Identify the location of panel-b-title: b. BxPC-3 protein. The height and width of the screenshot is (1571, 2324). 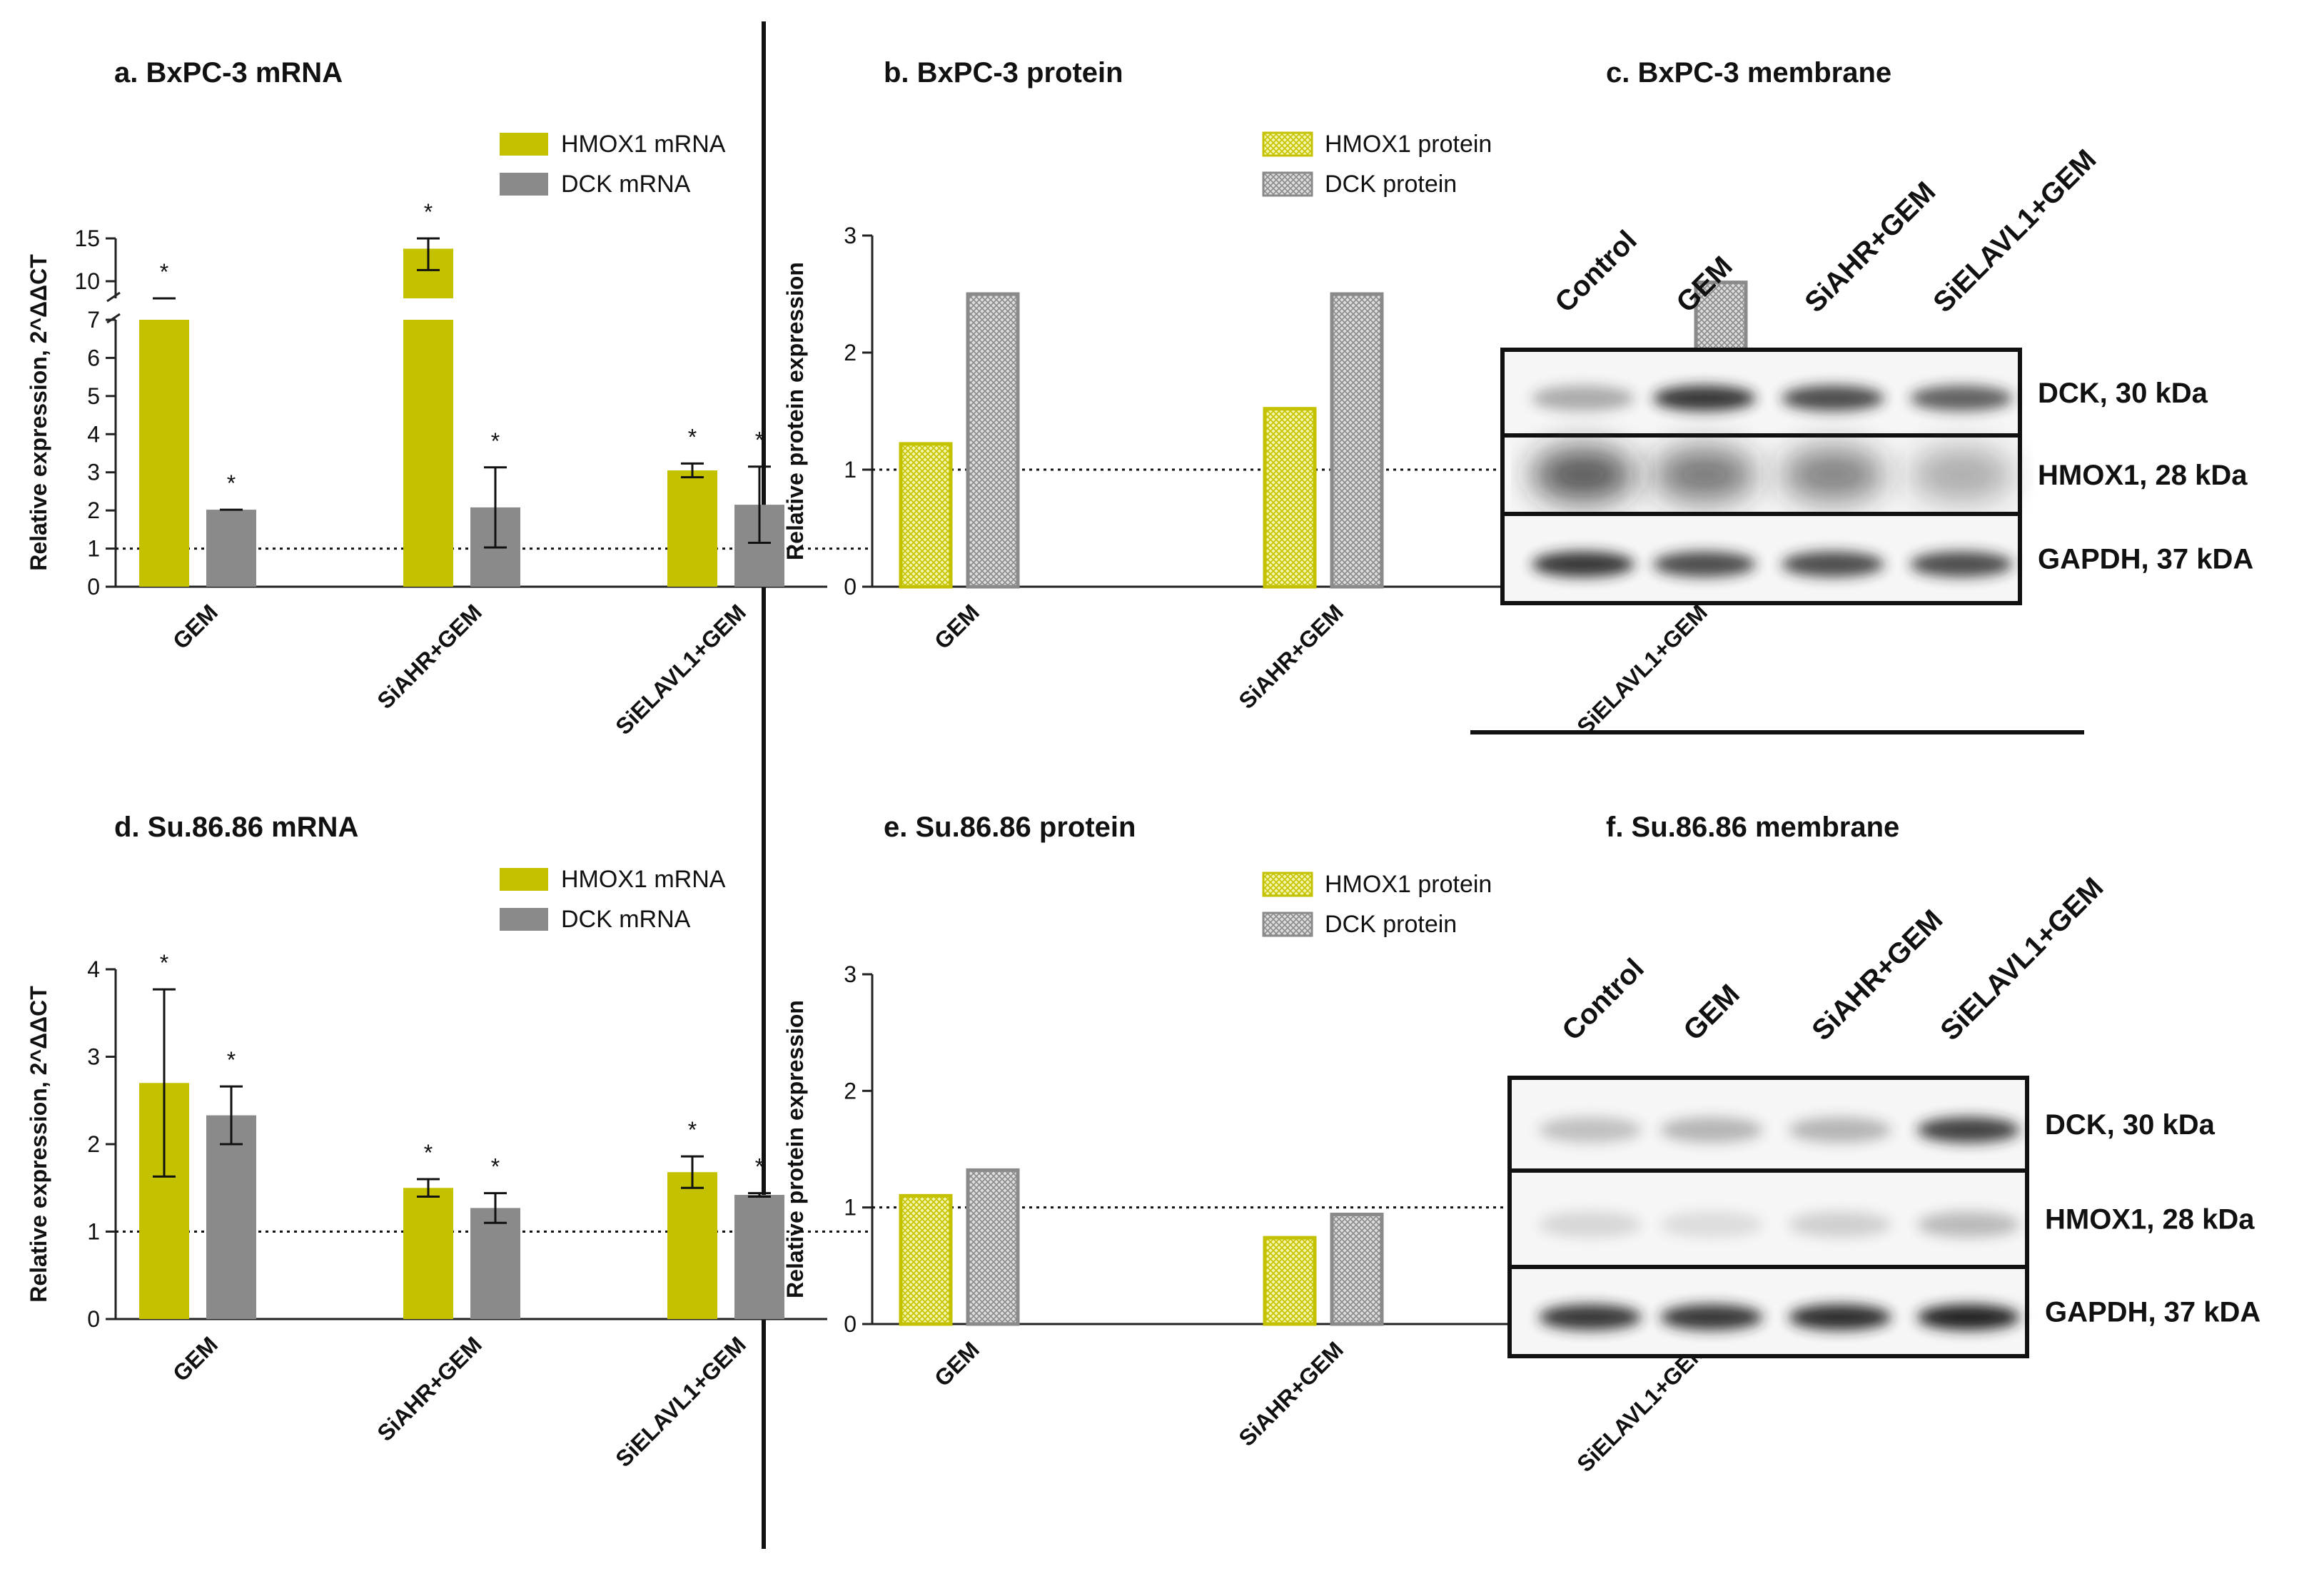
(1004, 73).